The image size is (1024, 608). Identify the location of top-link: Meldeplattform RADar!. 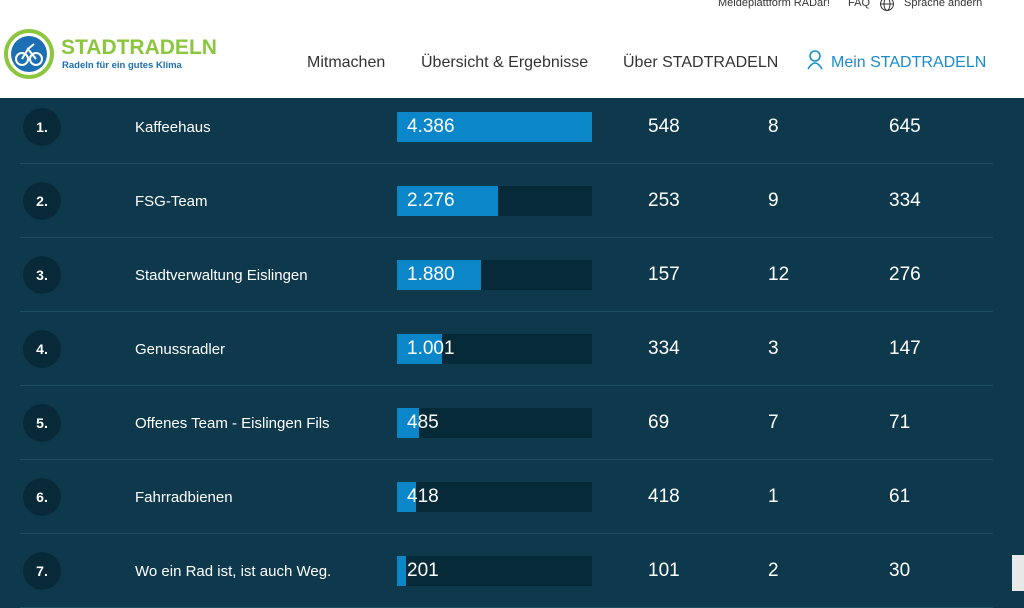
(774, 4).